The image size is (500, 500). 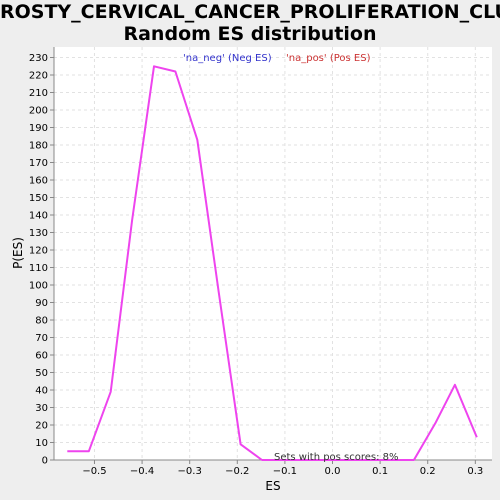 I want to click on chart-title-line-2: Random ES distribution, so click(x=250, y=34).